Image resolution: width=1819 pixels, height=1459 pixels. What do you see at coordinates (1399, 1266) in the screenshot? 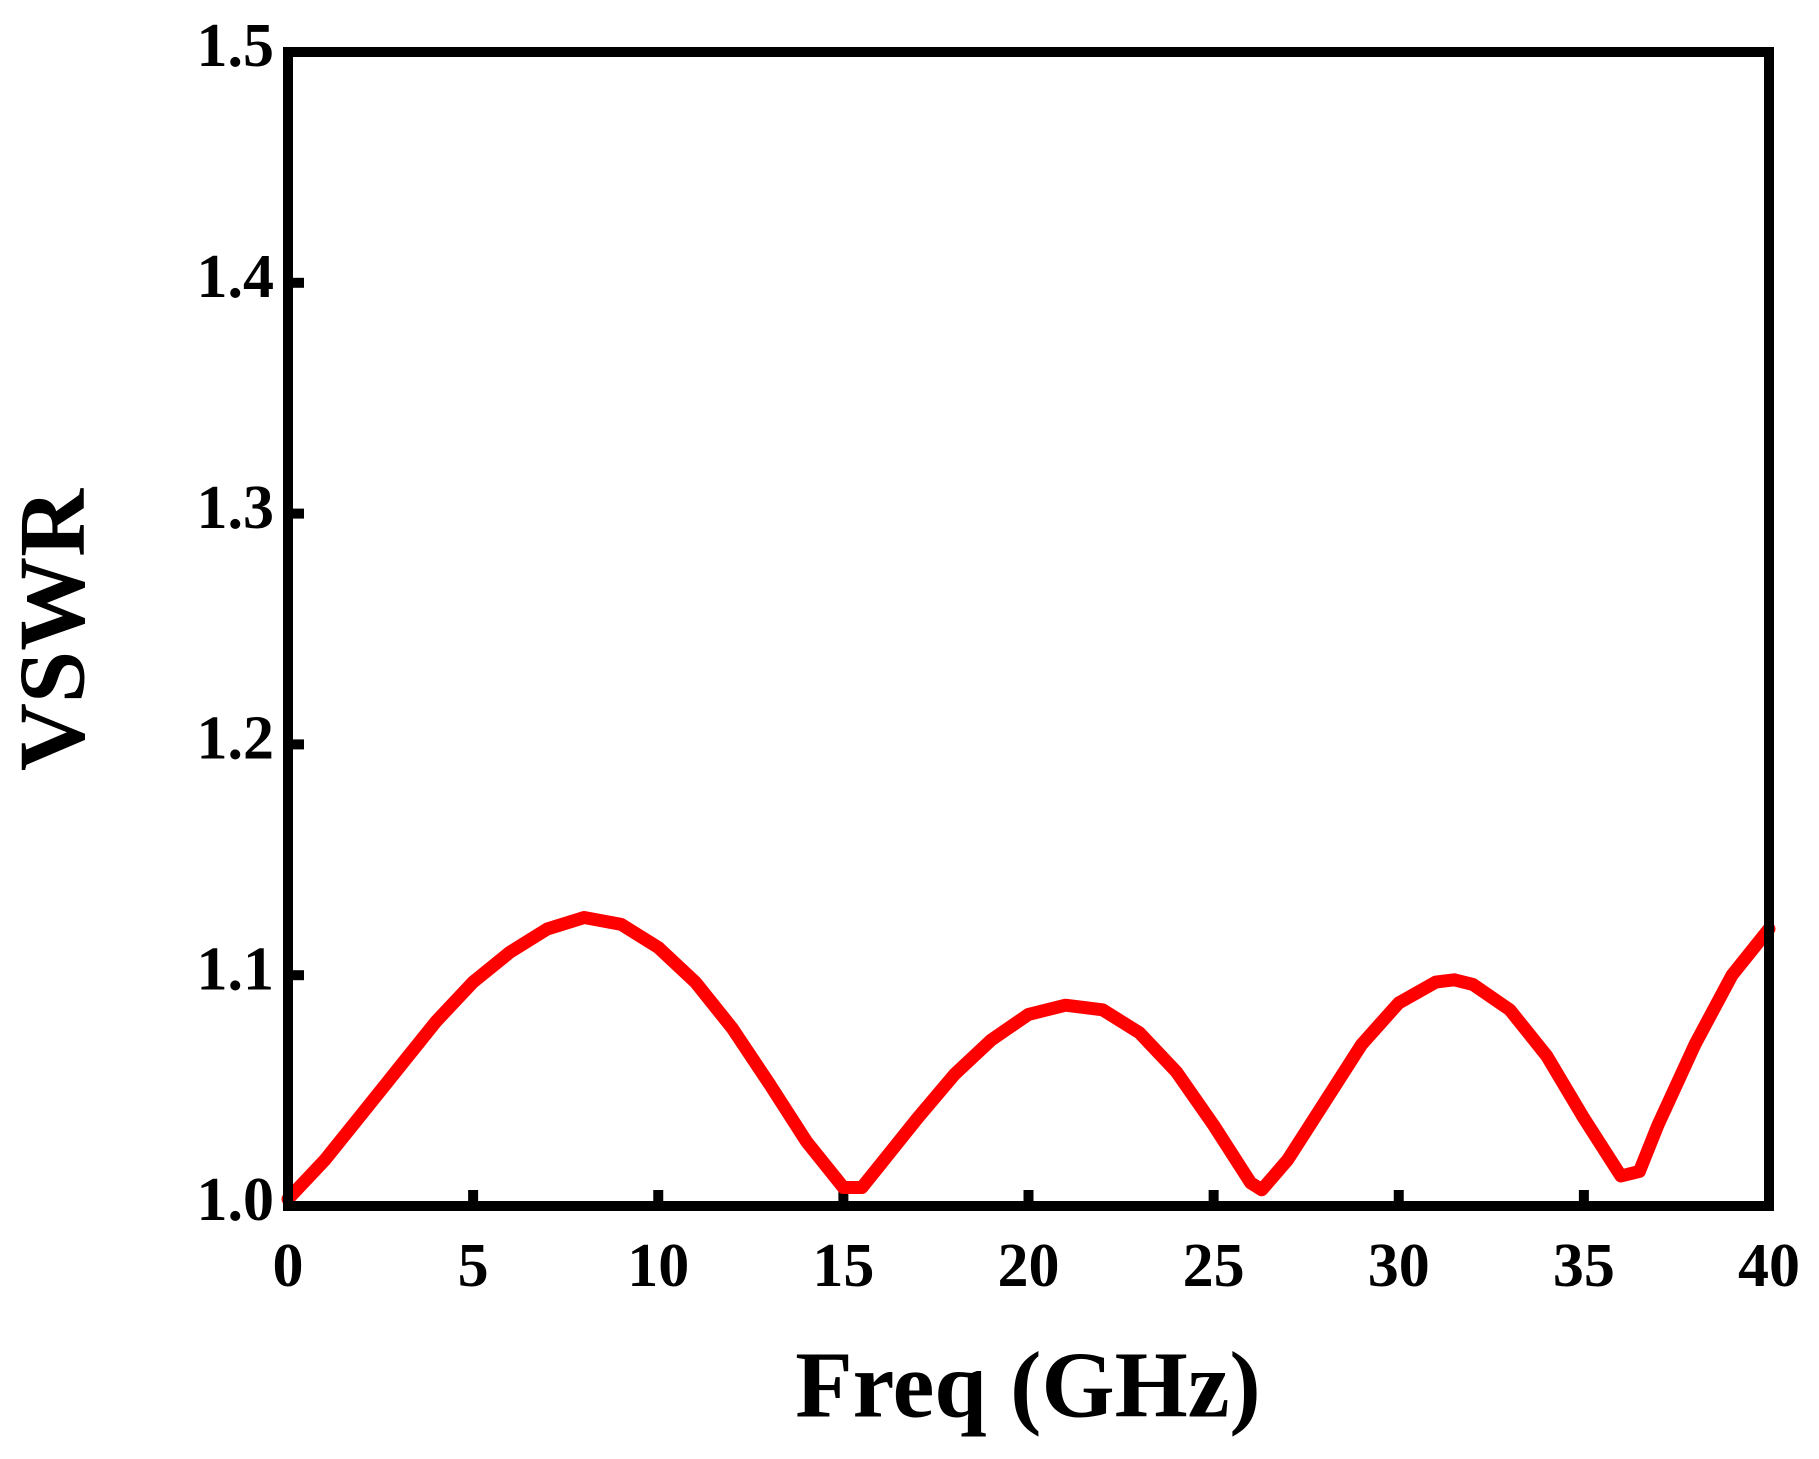
I see `x-tick-label: 30` at bounding box center [1399, 1266].